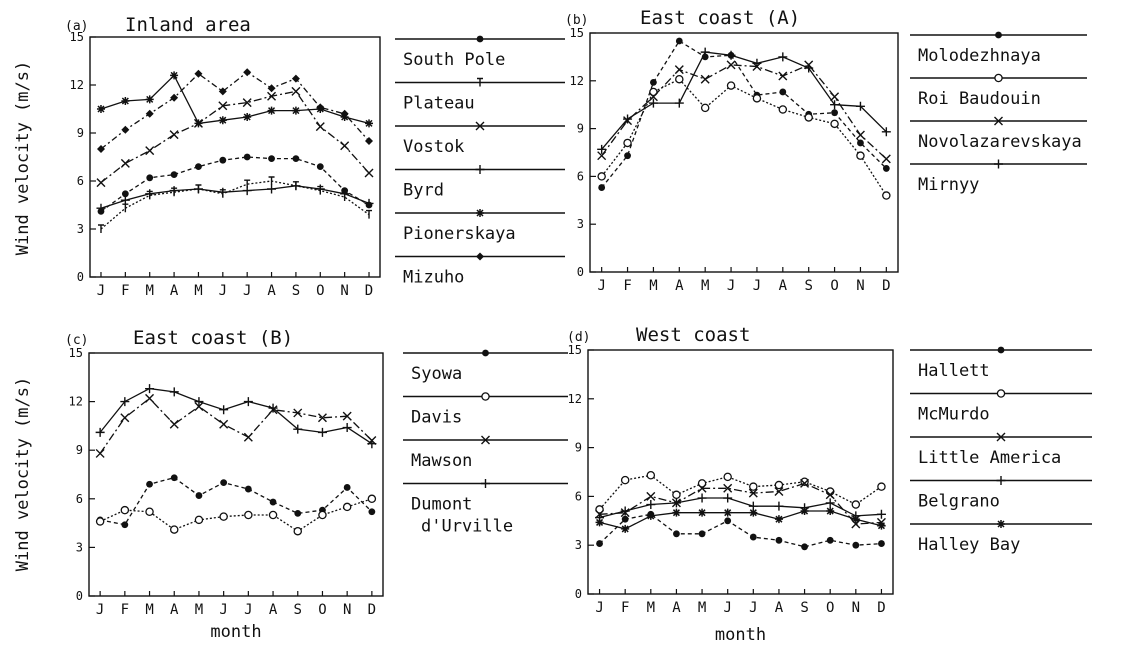 Image resolution: width=1147 pixels, height=648 pixels. What do you see at coordinates (76, 353) in the screenshot?
I see `y-tick-label: 15` at bounding box center [76, 353].